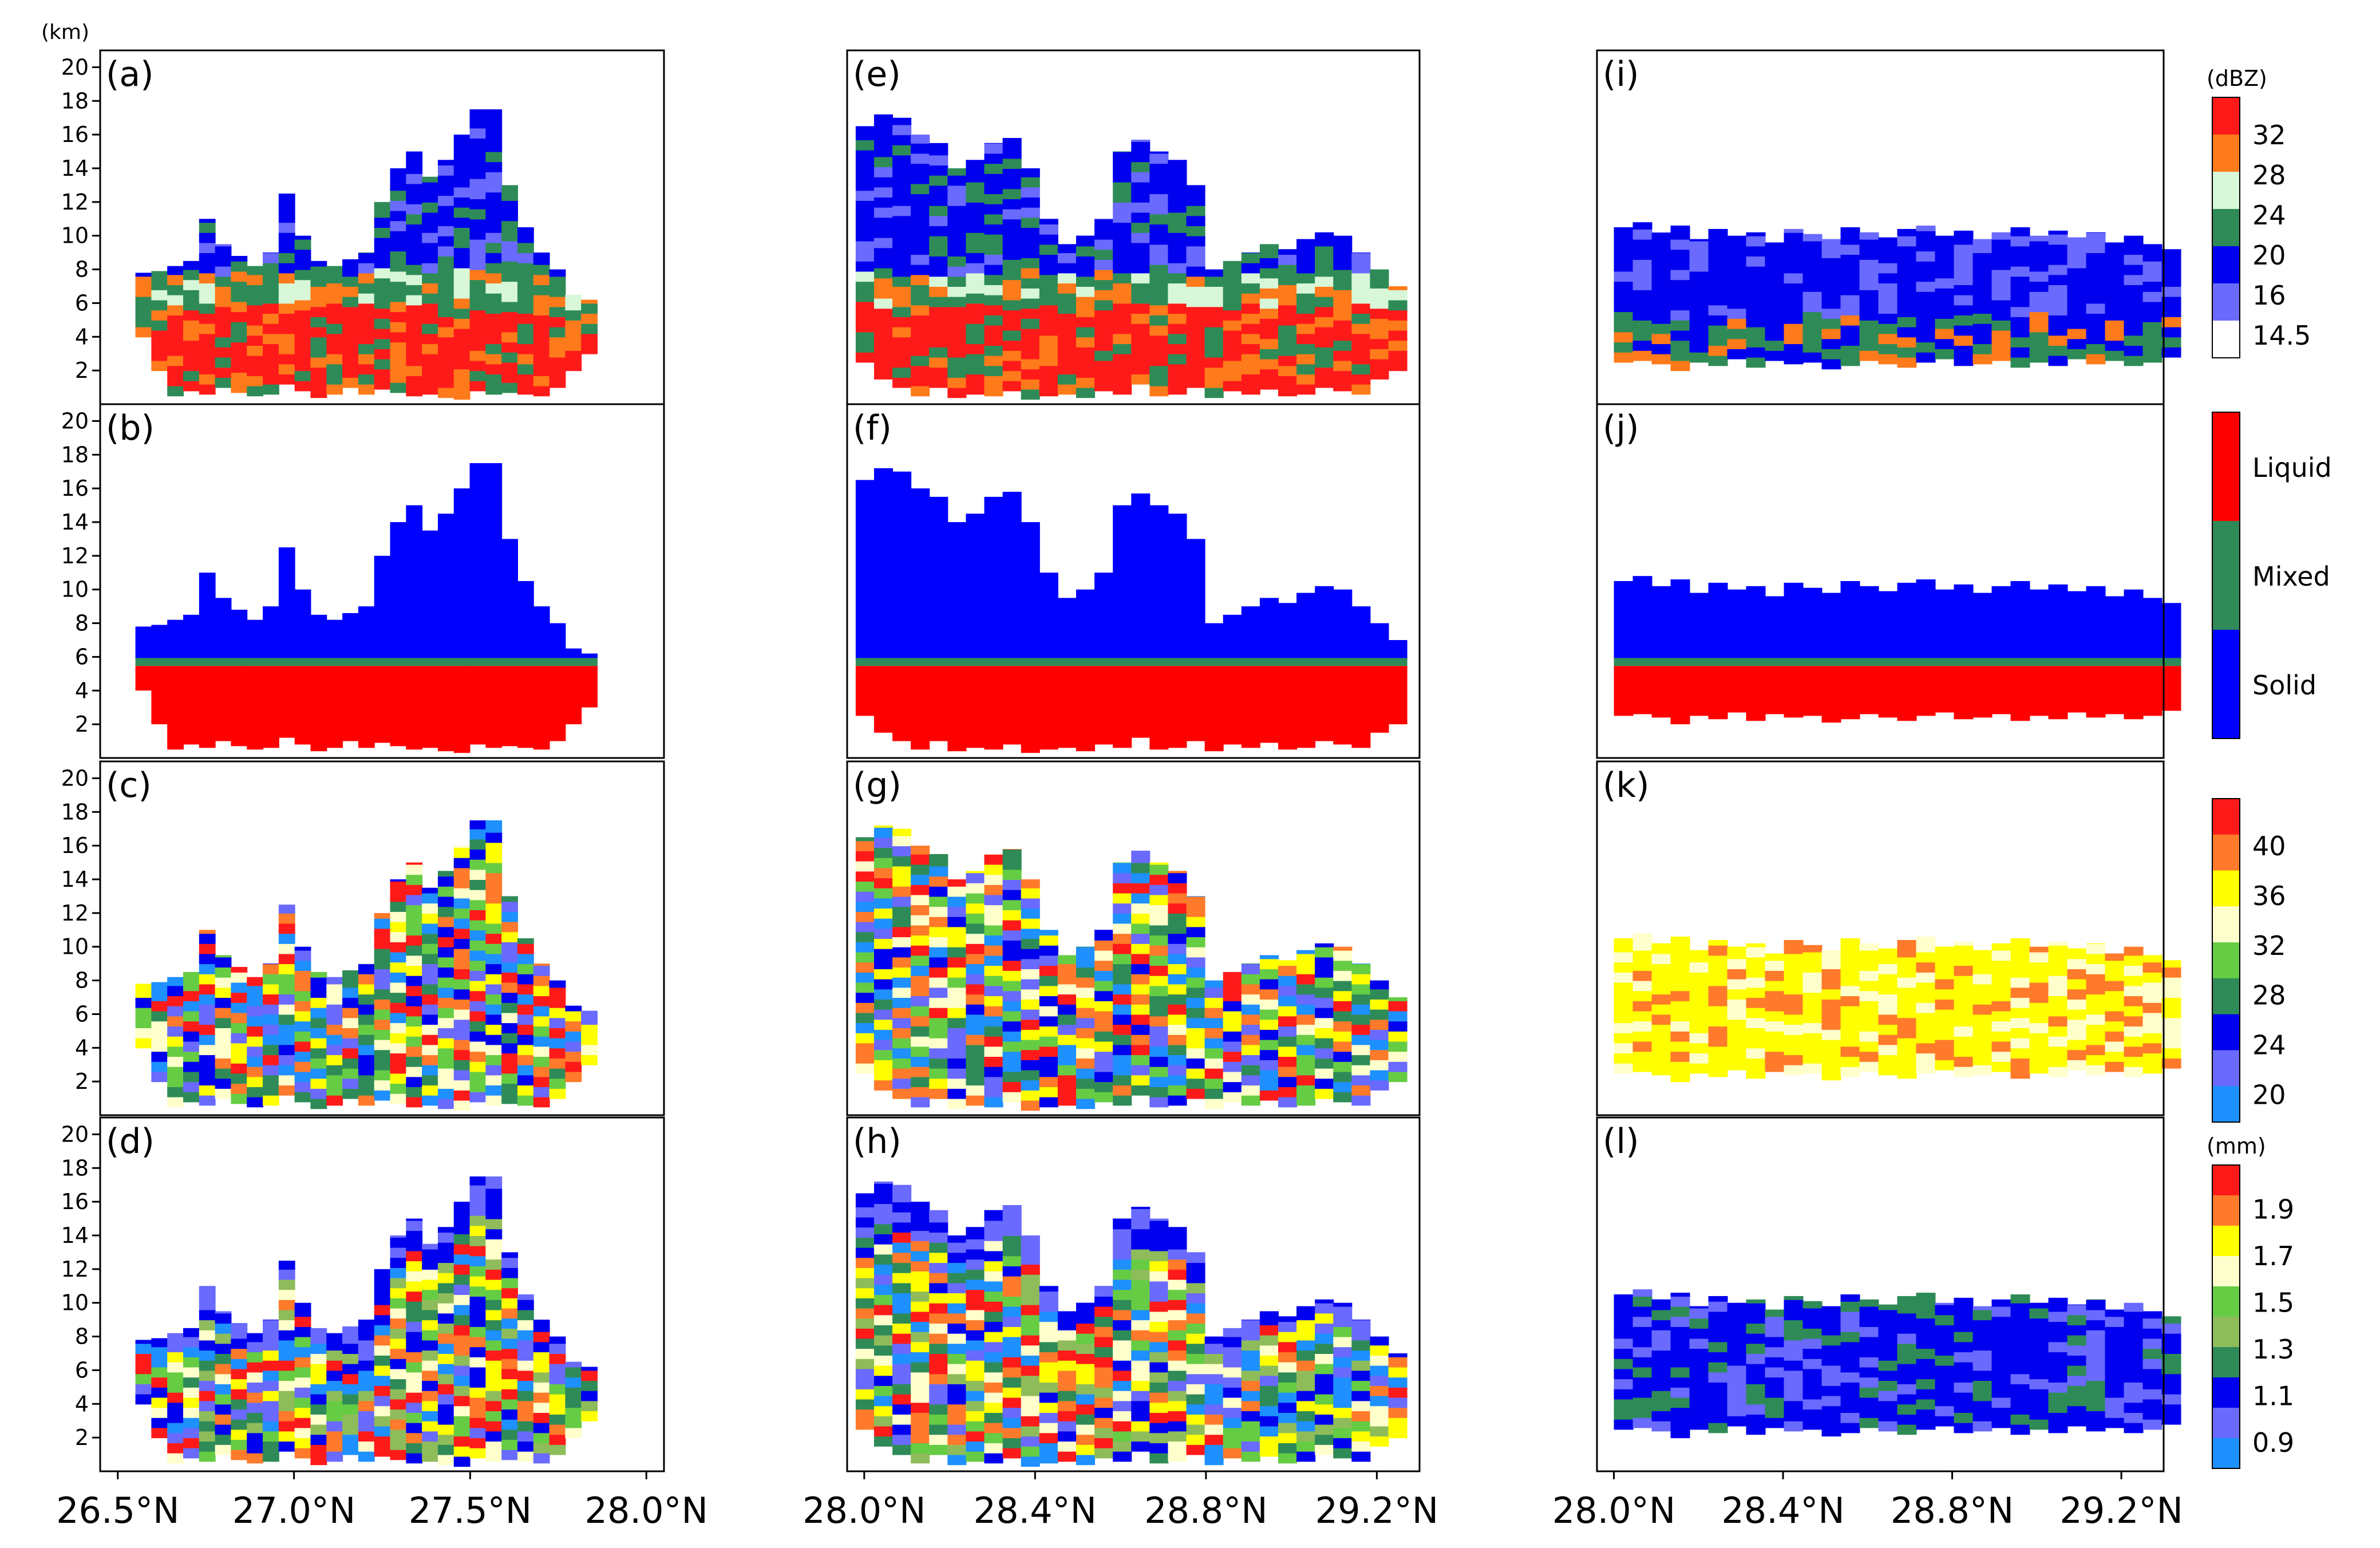 The image size is (2380, 1548). I want to click on y-tick-label: 20, so click(75, 1134).